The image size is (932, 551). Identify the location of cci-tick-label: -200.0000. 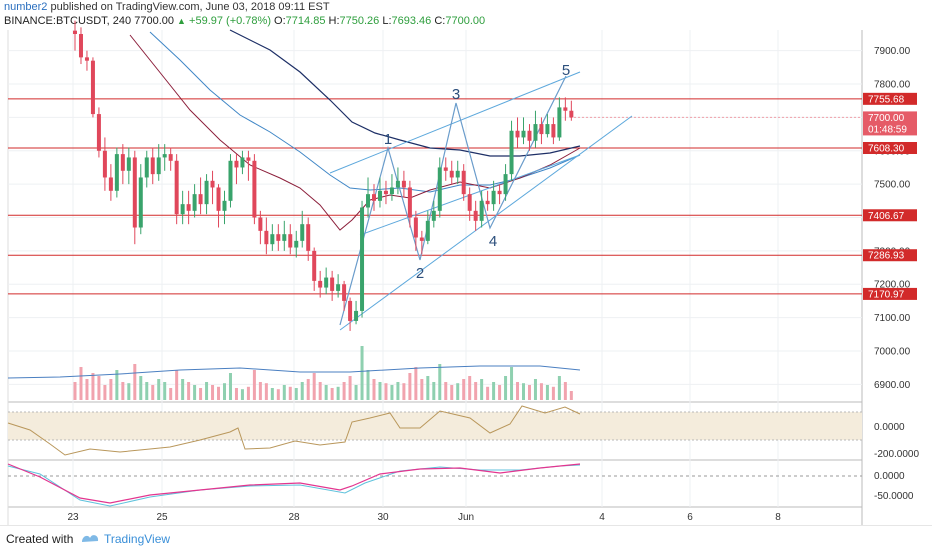
(896, 454).